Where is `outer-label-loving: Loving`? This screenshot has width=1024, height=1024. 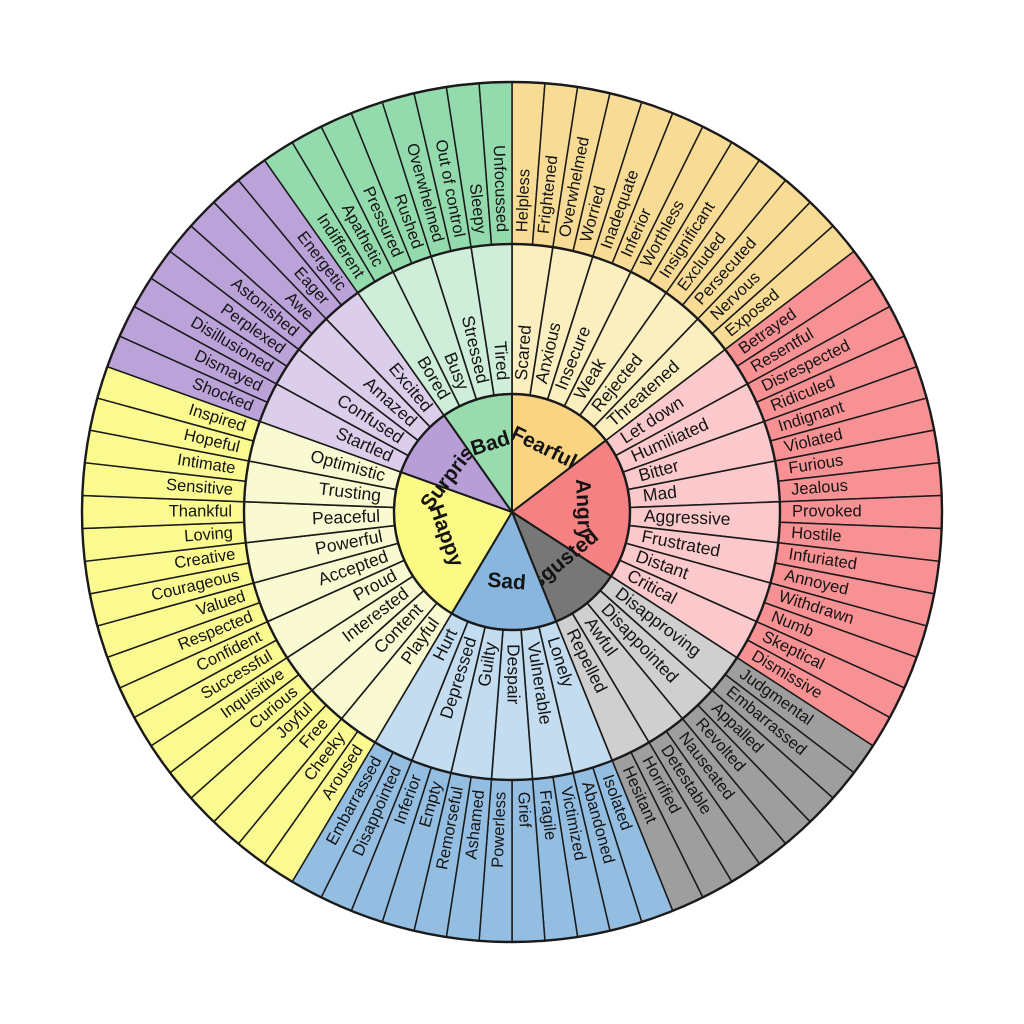 outer-label-loving: Loving is located at coordinates (209, 535).